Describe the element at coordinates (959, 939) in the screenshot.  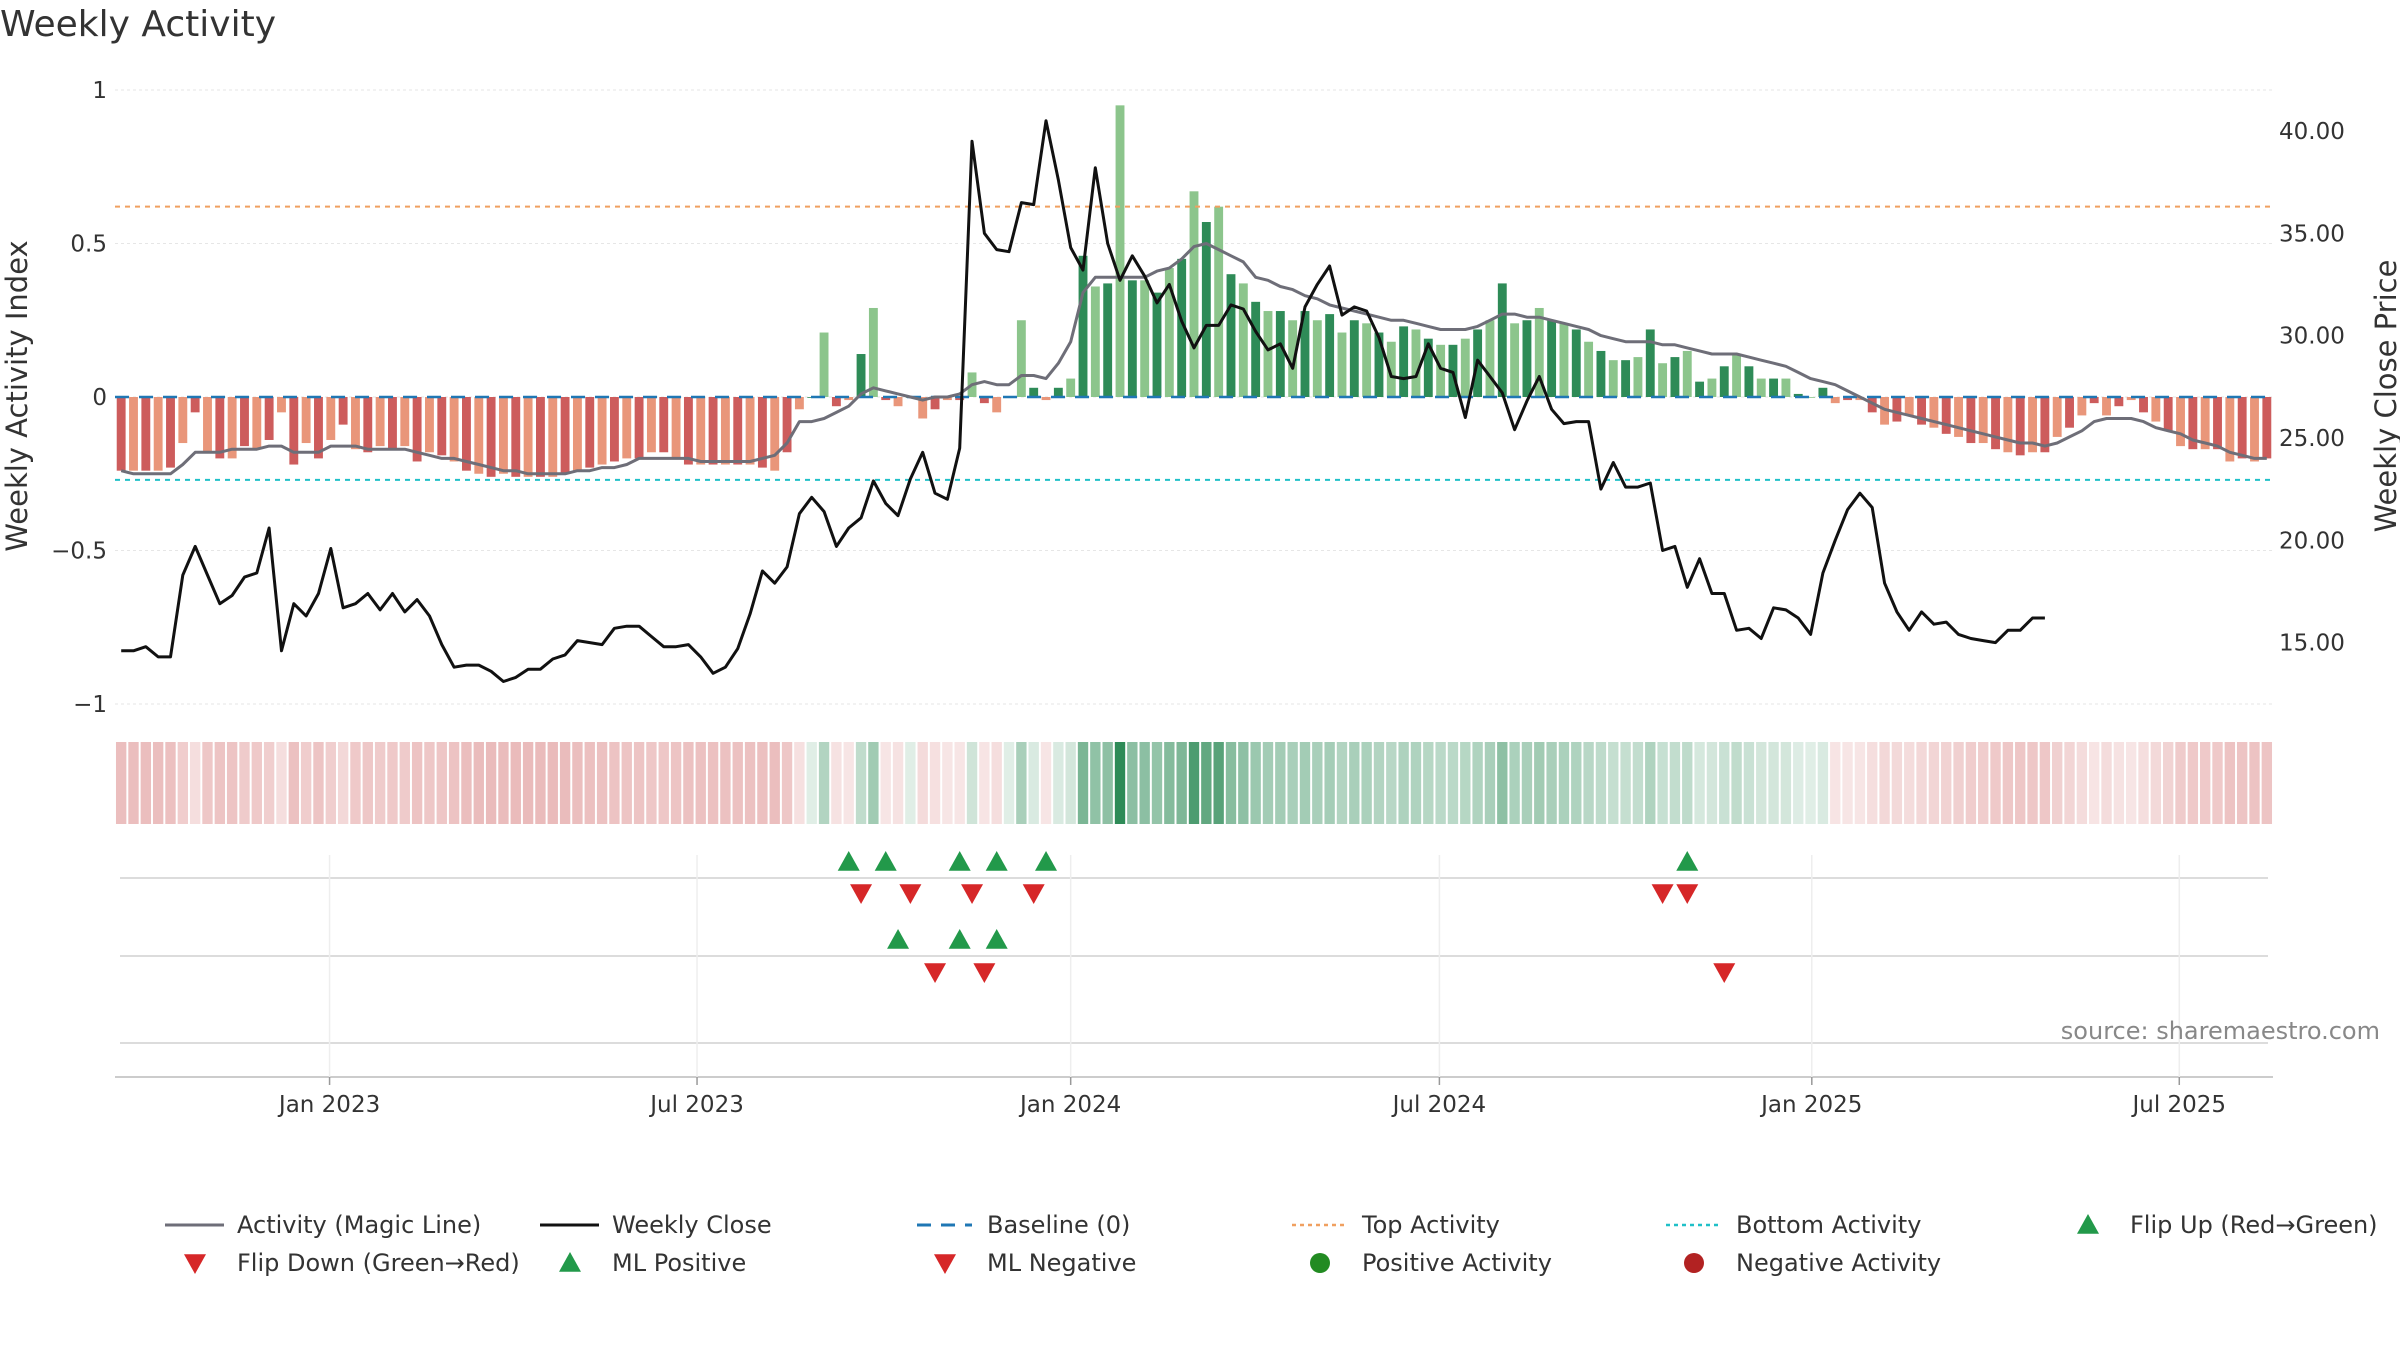
I see `ml-positive-marker` at that location.